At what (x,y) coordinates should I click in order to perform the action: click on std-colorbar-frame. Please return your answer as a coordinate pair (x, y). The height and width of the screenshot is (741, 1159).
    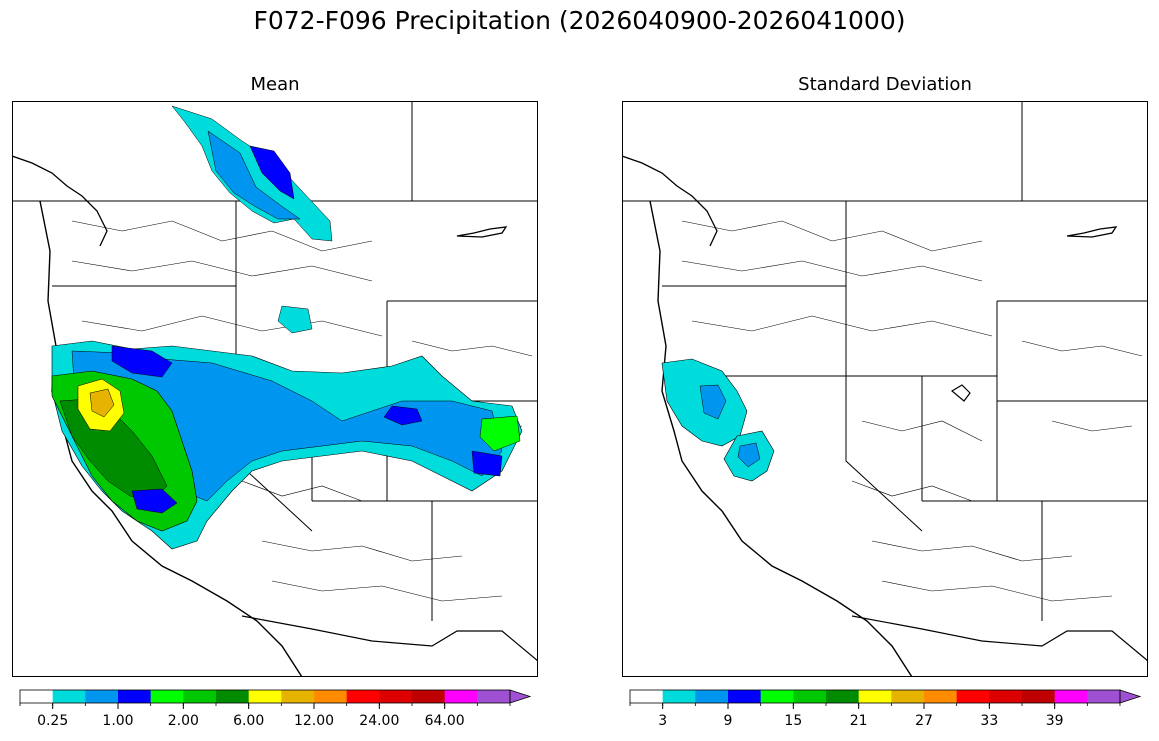
    Looking at the image, I should click on (875, 696).